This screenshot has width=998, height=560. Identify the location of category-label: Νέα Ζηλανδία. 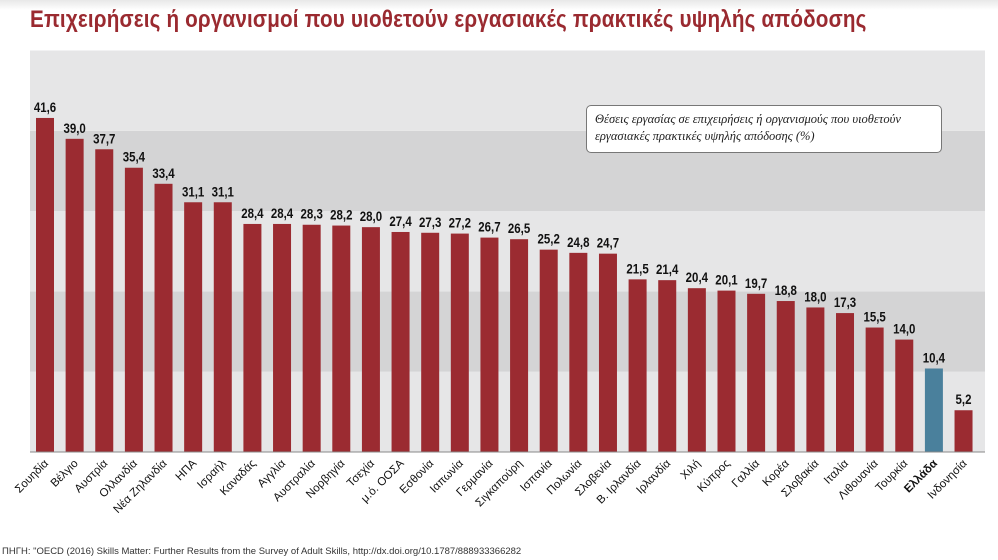
(140, 486).